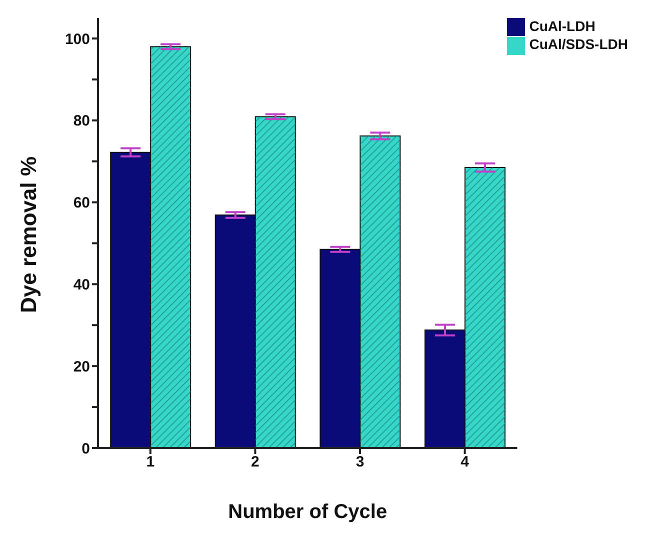 The height and width of the screenshot is (550, 658). Describe the element at coordinates (465, 462) in the screenshot. I see `x-tick-label: 4` at that location.